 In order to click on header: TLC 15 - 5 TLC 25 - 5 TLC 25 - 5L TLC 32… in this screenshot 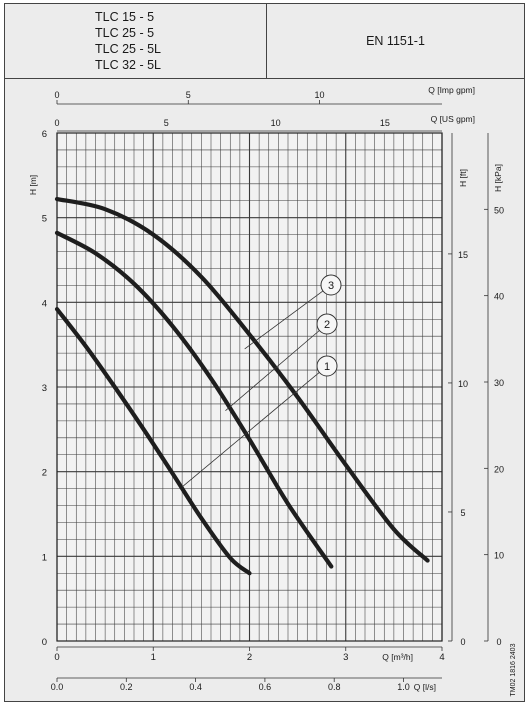, I will do `click(264, 41)`.